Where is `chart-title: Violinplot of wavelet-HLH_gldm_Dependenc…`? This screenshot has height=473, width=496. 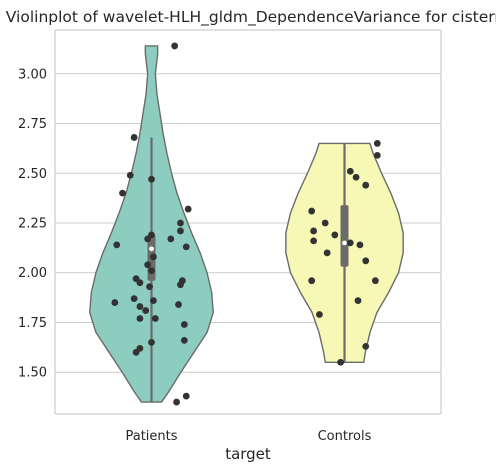 chart-title: Violinplot of wavelet-HLH_gldm_Dependenc… is located at coordinates (251, 17).